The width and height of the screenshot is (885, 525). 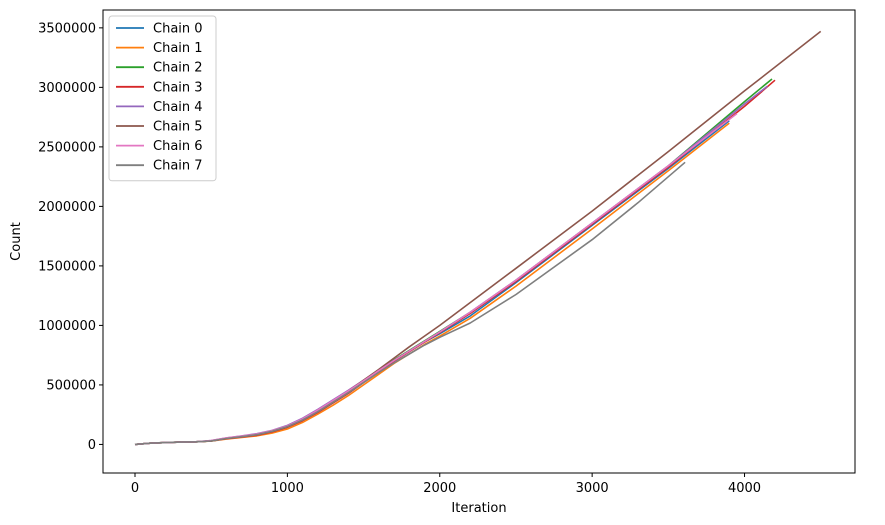 What do you see at coordinates (178, 107) in the screenshot?
I see `legend-label-chain-4: Chain 4` at bounding box center [178, 107].